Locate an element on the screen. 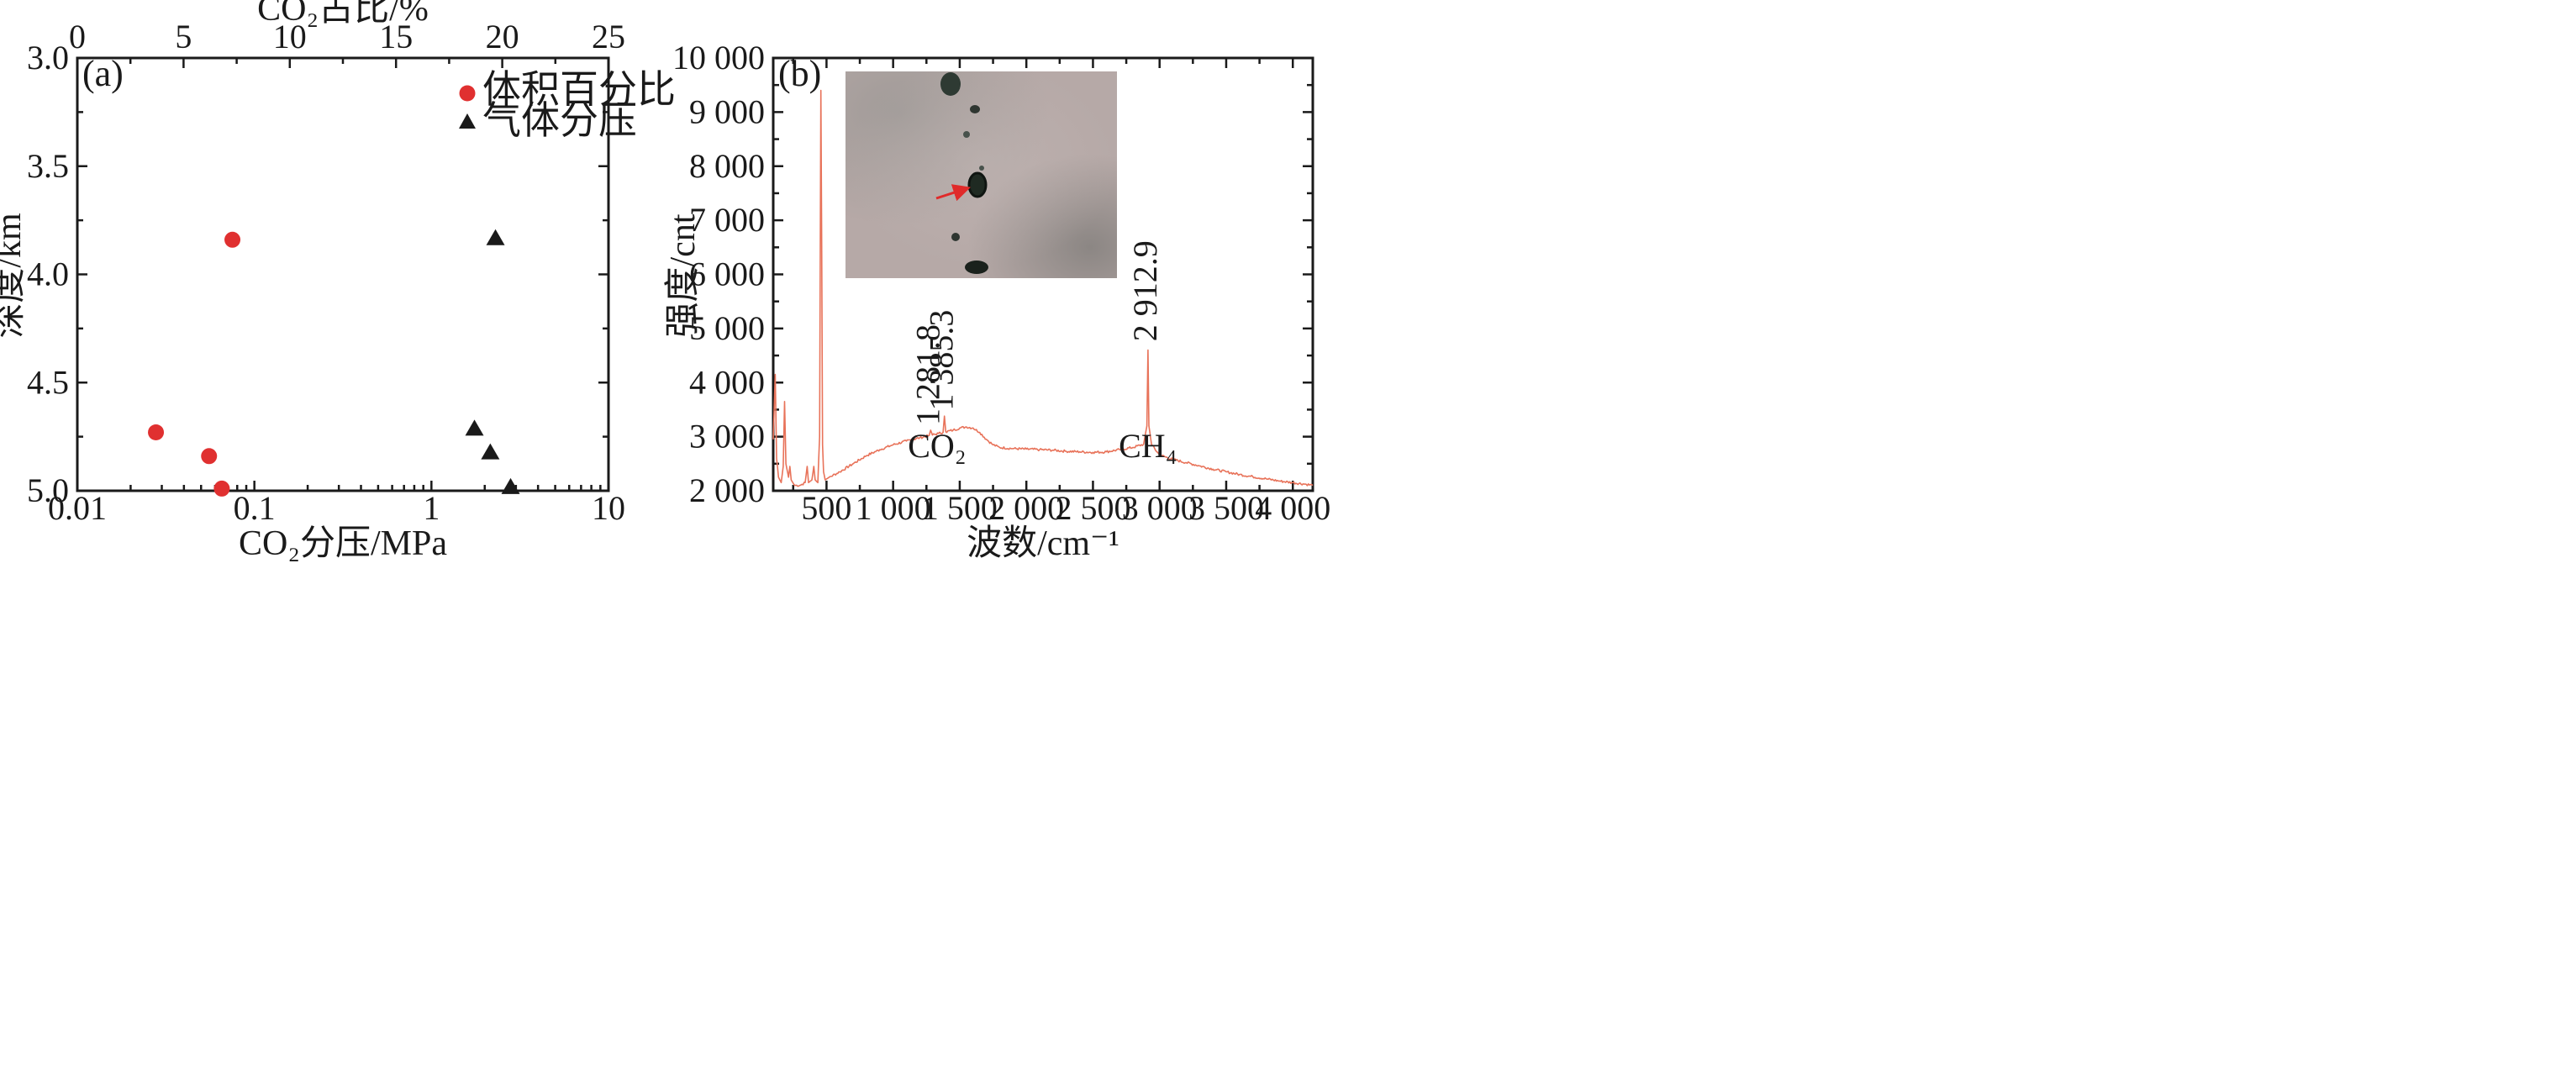 The image size is (2576, 1079). panel-b-tag: (b) is located at coordinates (799, 73).